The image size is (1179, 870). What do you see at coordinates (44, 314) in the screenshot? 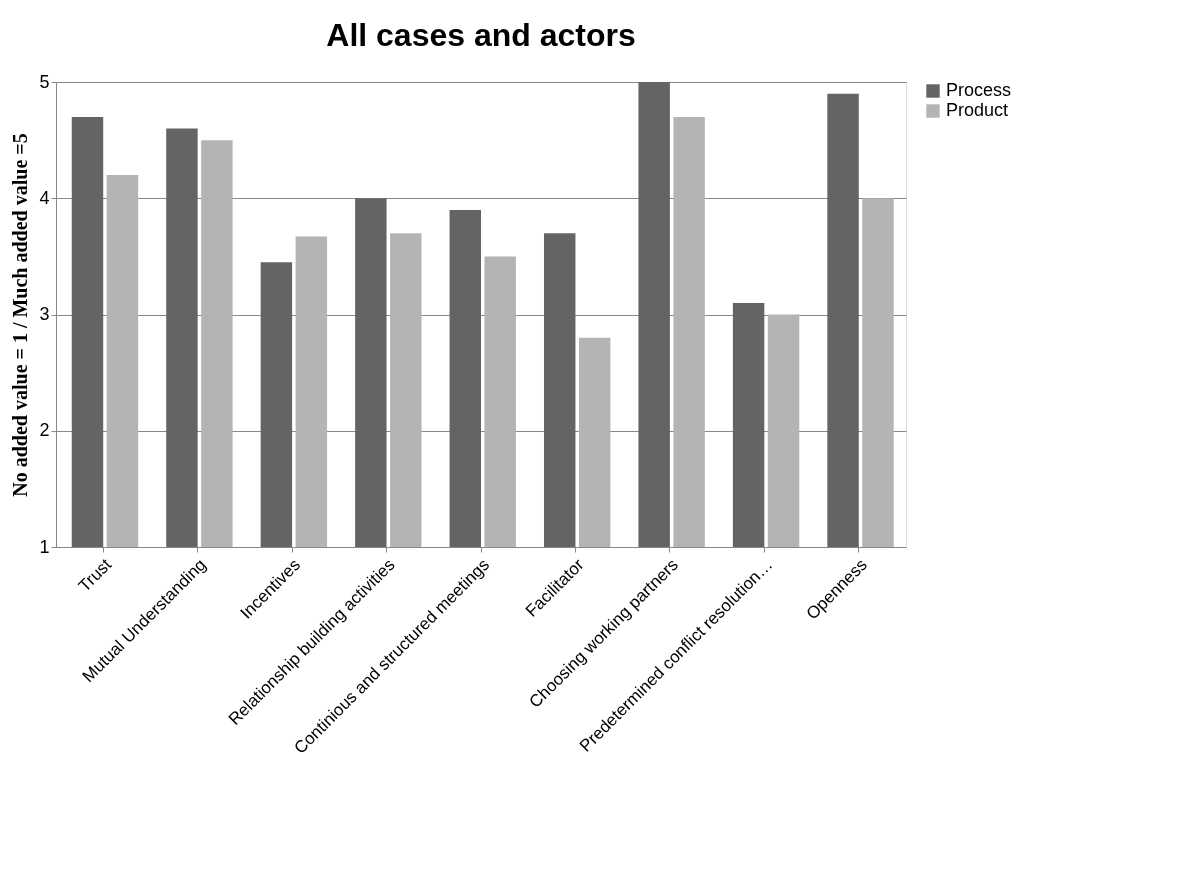
I see `y-tick-label: 3` at bounding box center [44, 314].